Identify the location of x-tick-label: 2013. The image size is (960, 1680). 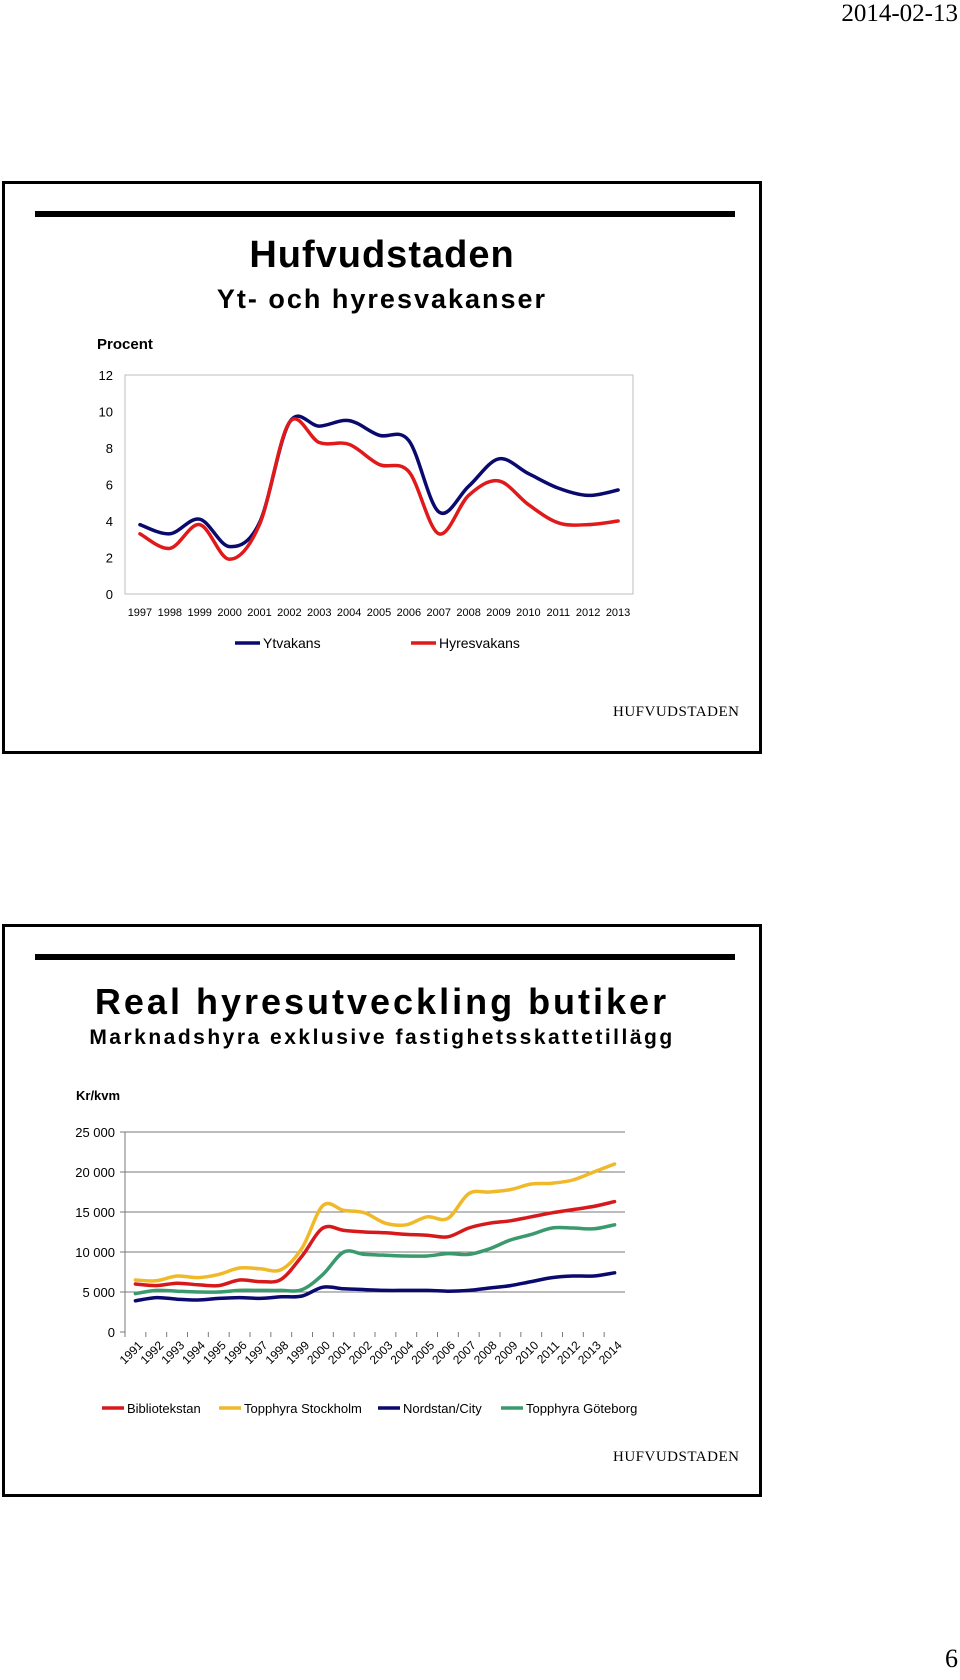
(618, 613).